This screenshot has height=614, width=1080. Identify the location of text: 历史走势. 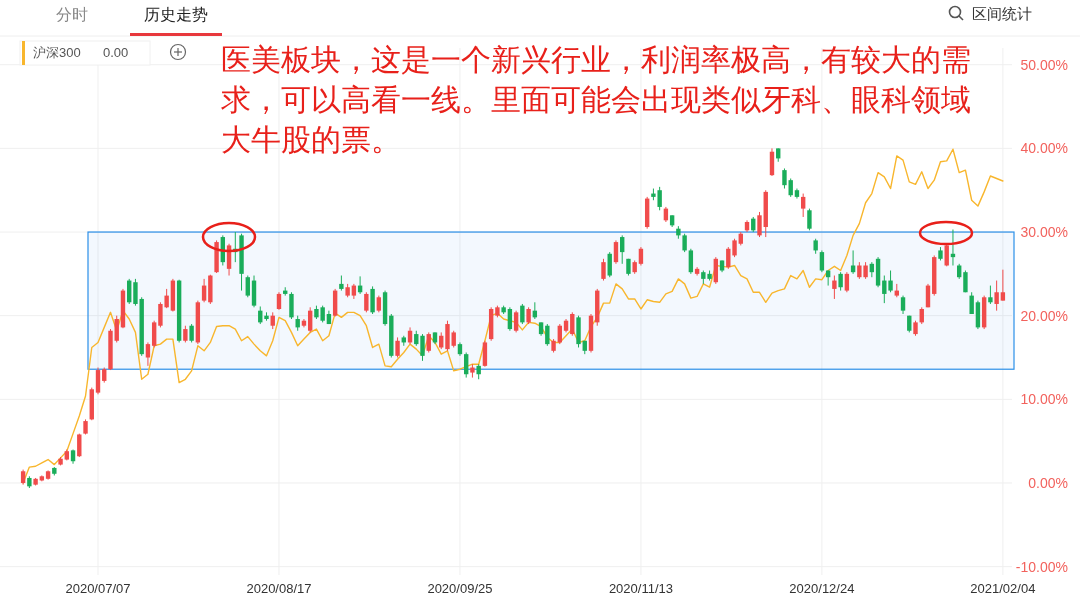
(176, 14).